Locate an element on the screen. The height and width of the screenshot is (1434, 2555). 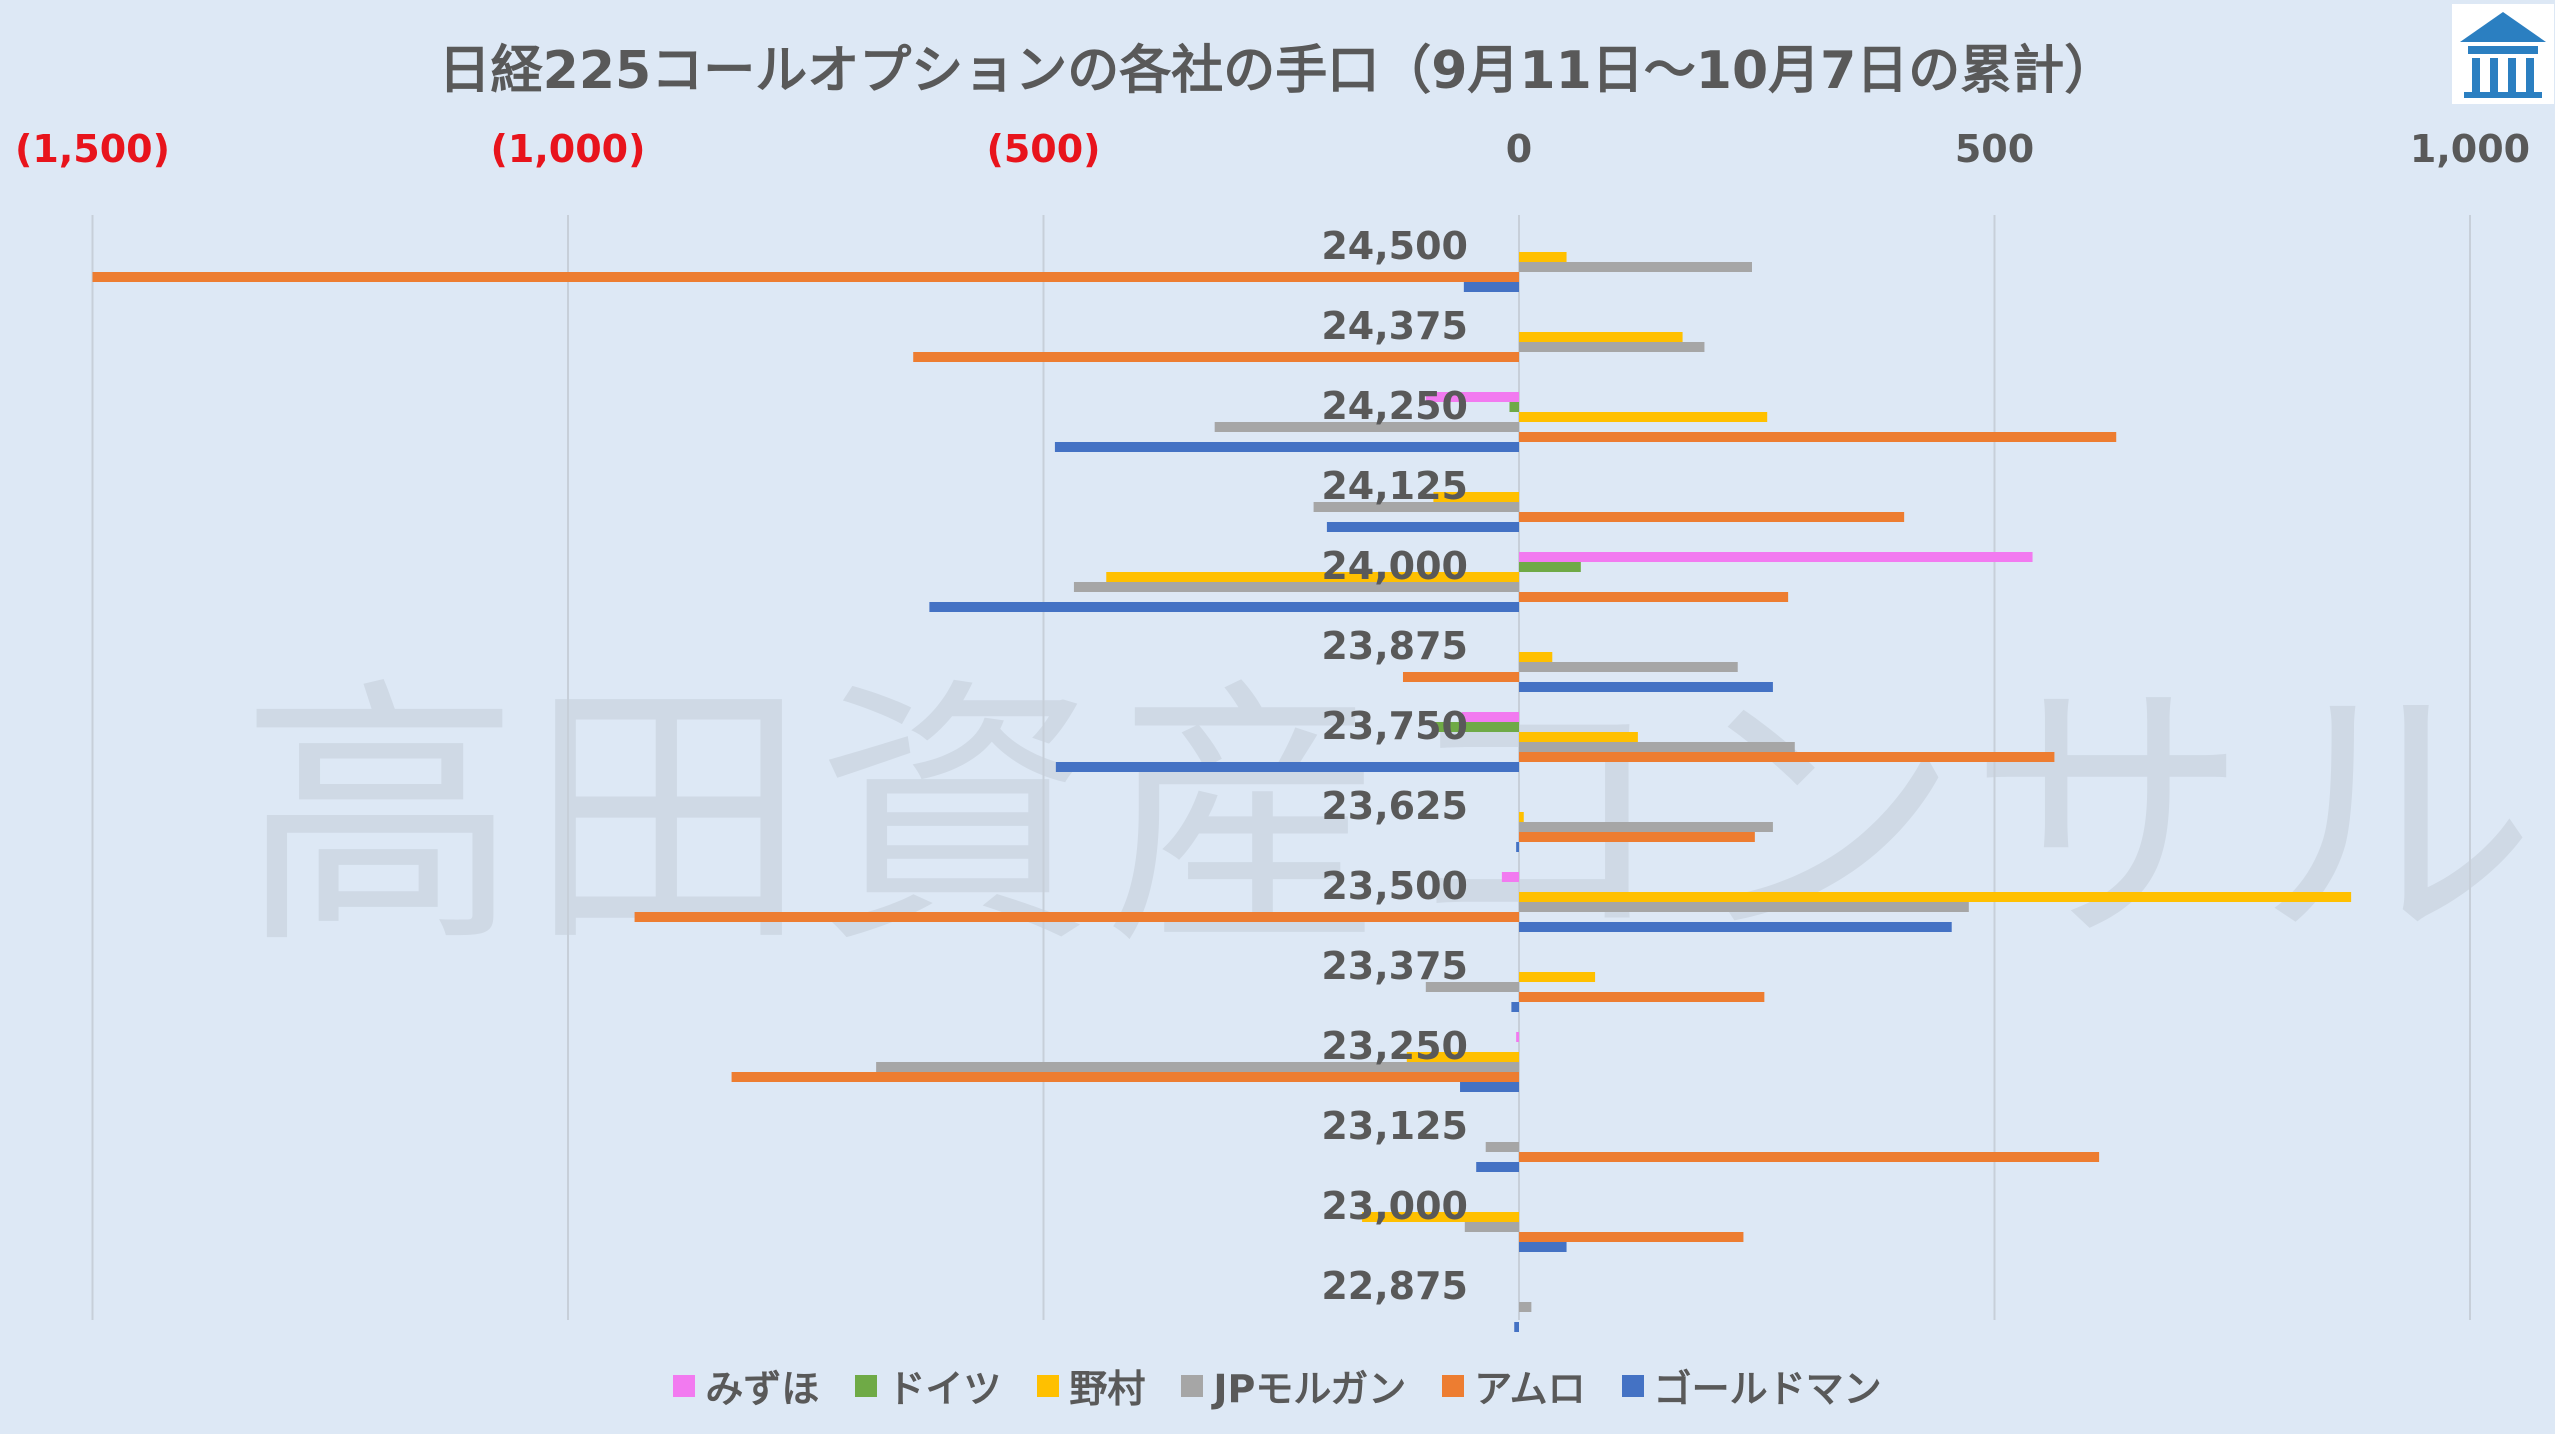
bar-みずほ-23,250 is located at coordinates (1517, 1037).